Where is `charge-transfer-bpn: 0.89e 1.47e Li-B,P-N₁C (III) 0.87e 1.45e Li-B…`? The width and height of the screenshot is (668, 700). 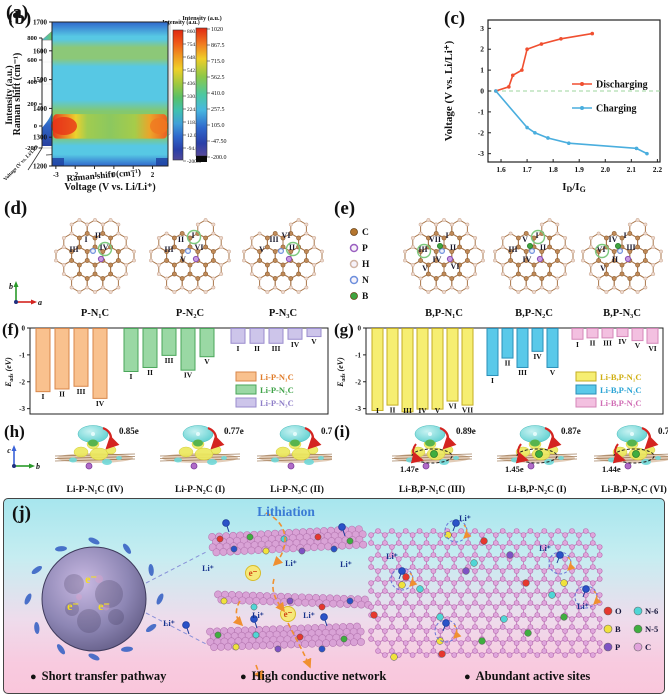
charge-transfer-bpn: 0.89e 1.47e Li-B,P-N₁C (III) 0.87e 1.45e Li-B… is located at coordinates (529, 460).